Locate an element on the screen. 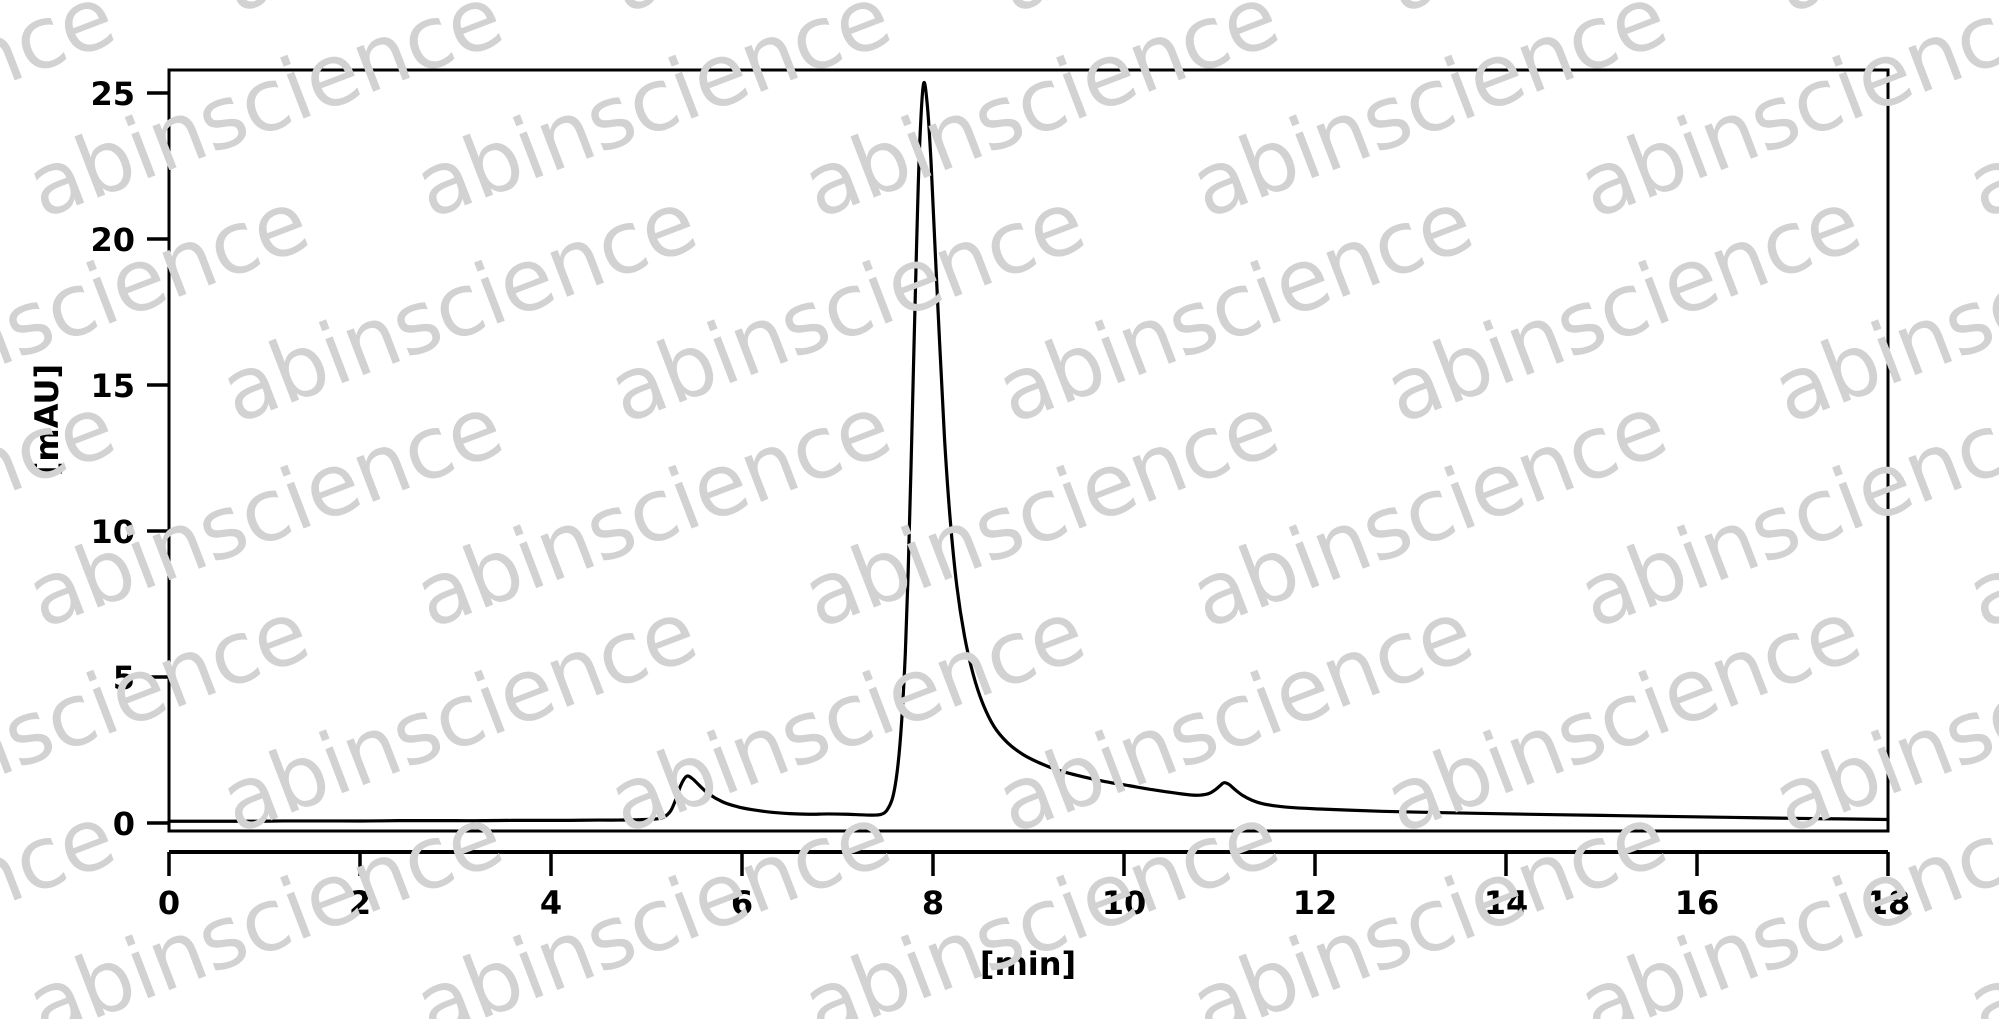 The image size is (1999, 1019). y-tick-label: 25 is located at coordinates (112, 94).